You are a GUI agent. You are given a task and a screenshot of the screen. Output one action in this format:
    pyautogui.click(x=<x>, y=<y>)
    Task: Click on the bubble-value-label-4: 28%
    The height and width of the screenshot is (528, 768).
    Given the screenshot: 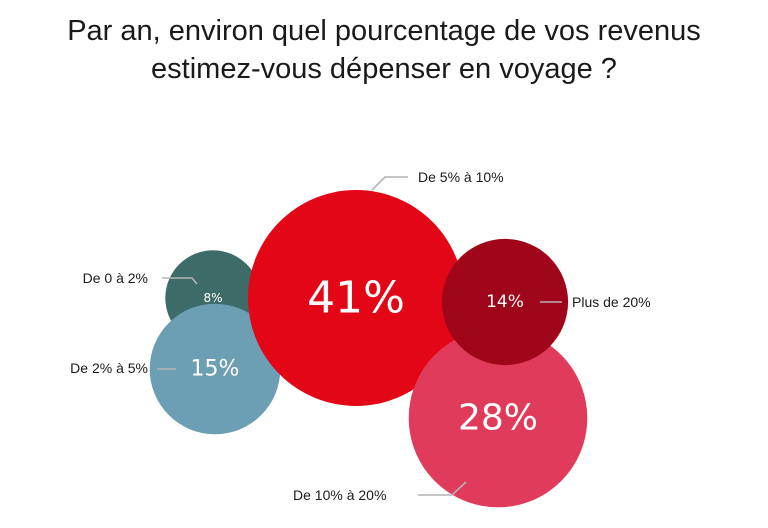 What is the action you would take?
    pyautogui.click(x=498, y=418)
    